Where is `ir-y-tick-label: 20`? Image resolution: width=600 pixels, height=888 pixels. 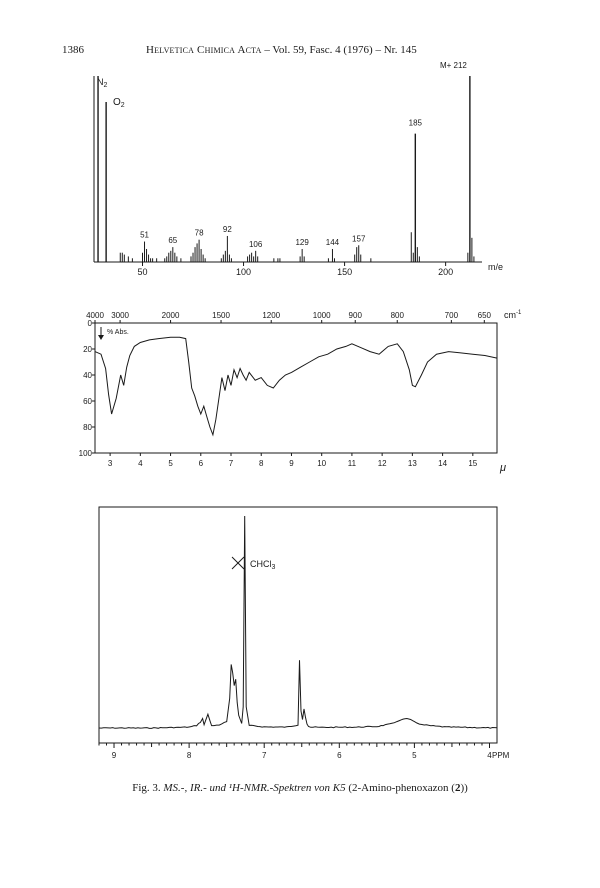 ir-y-tick-label: 20 is located at coordinates (87, 349).